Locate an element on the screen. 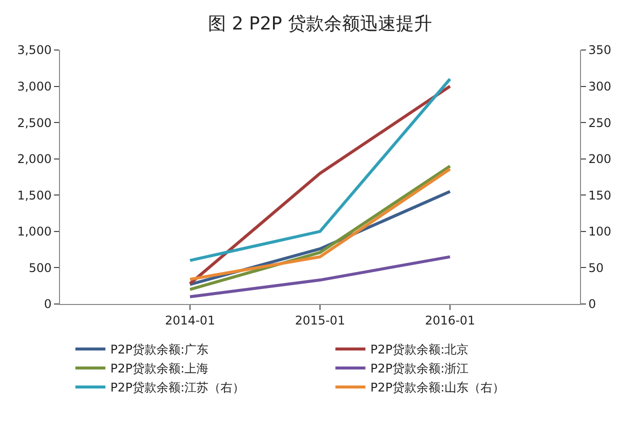 The width and height of the screenshot is (640, 424). legend-label: P2P贷款余额:山东（右） is located at coordinates (437, 387).